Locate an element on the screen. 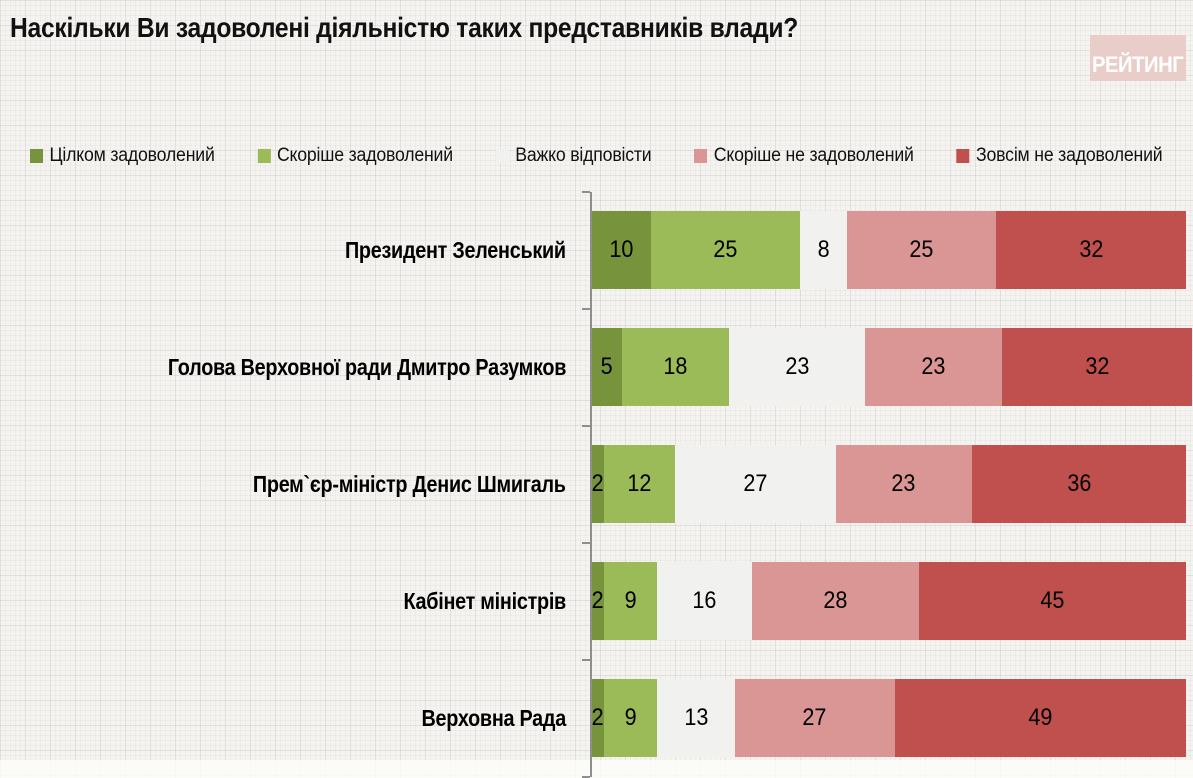 The image size is (1193, 778). bar-segment: 18 is located at coordinates (675, 367).